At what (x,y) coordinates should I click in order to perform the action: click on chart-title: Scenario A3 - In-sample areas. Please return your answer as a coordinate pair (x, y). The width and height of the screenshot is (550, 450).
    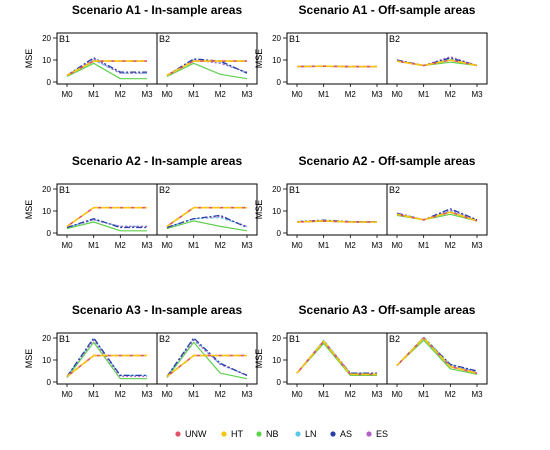
    Looking at the image, I should click on (157, 310).